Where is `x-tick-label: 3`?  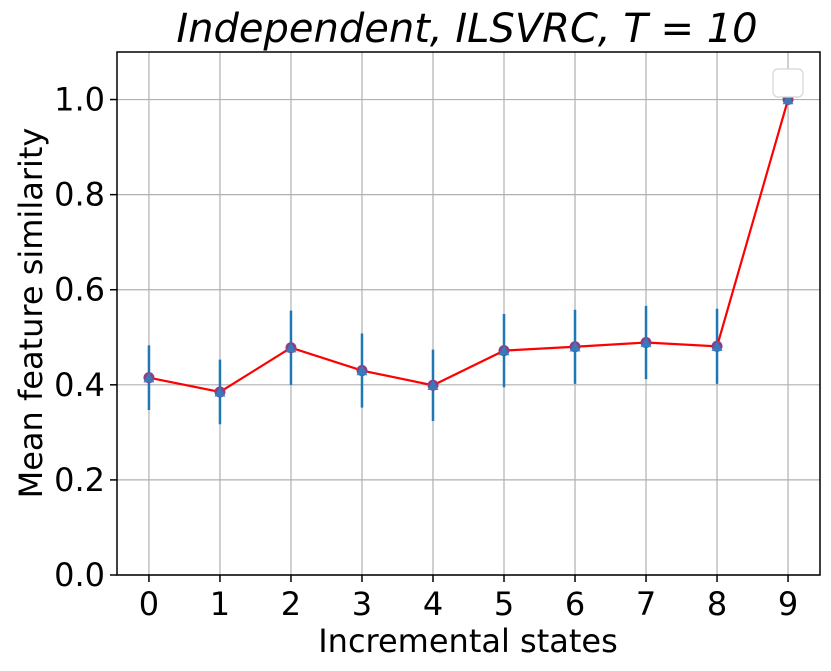
x-tick-label: 3 is located at coordinates (362, 604).